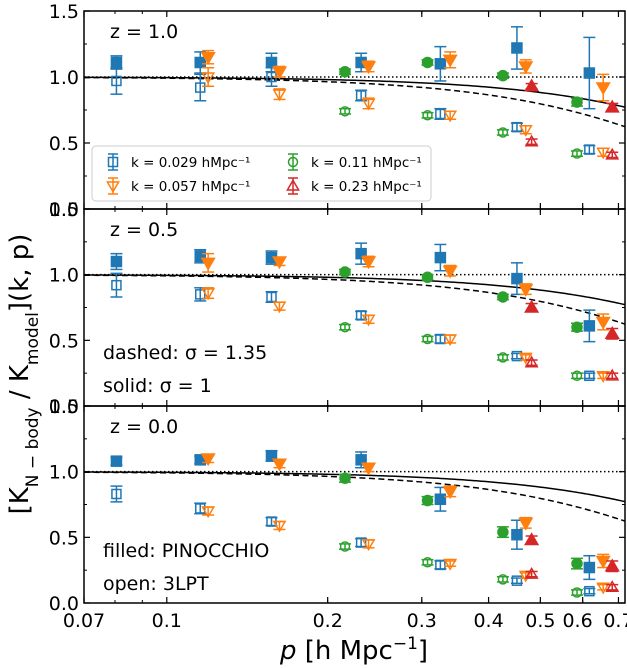 The width and height of the screenshot is (627, 668). Describe the element at coordinates (178, 162) in the screenshot. I see `legend-entry: k = 0.029 hMpc⁻¹` at that location.